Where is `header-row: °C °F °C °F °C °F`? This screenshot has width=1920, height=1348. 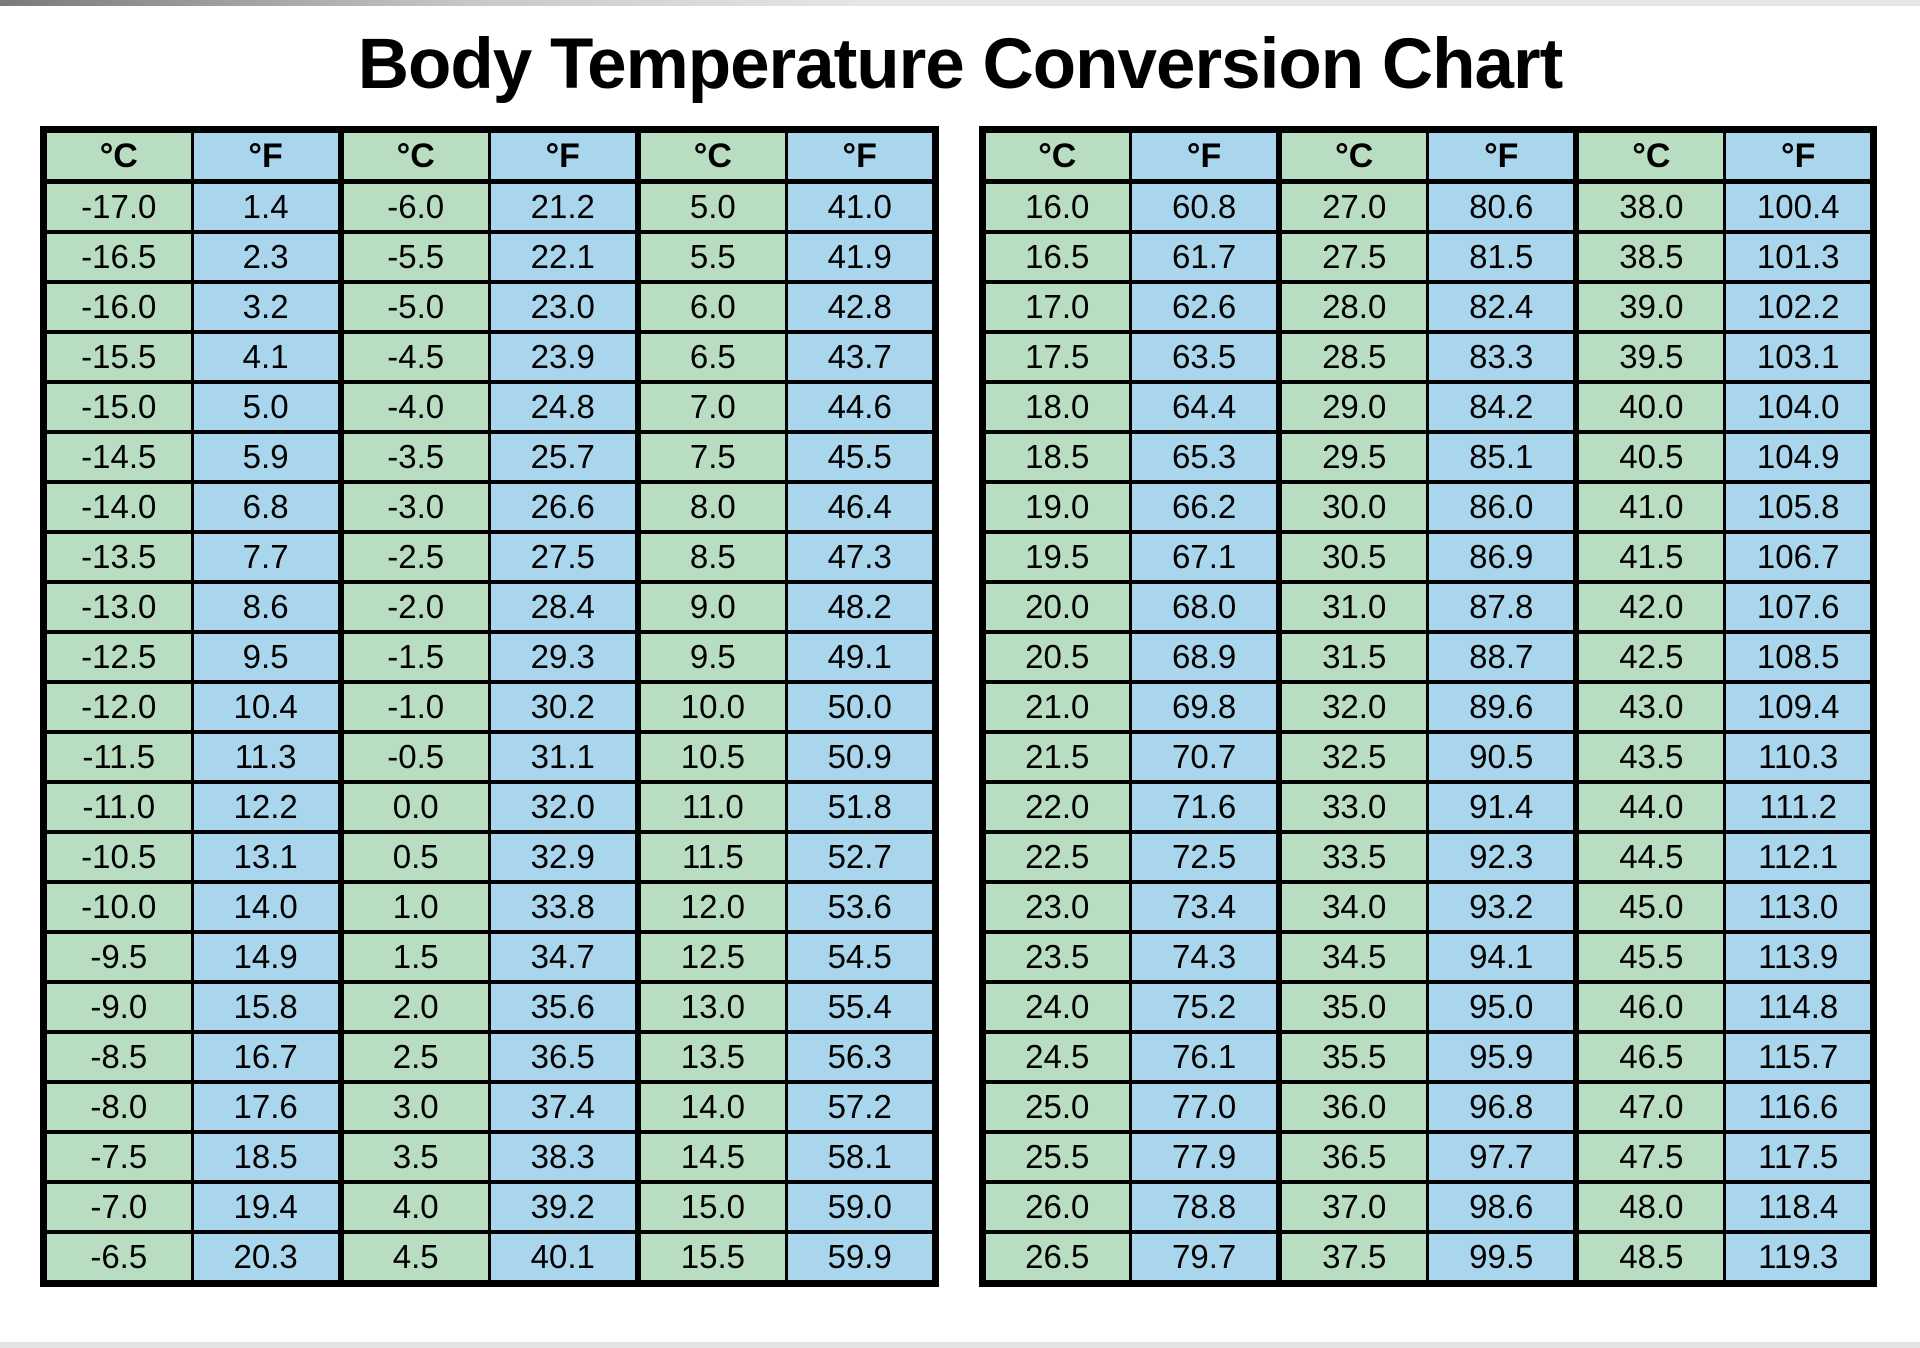 header-row: °C °F °C °F °C °F is located at coordinates (1427, 155).